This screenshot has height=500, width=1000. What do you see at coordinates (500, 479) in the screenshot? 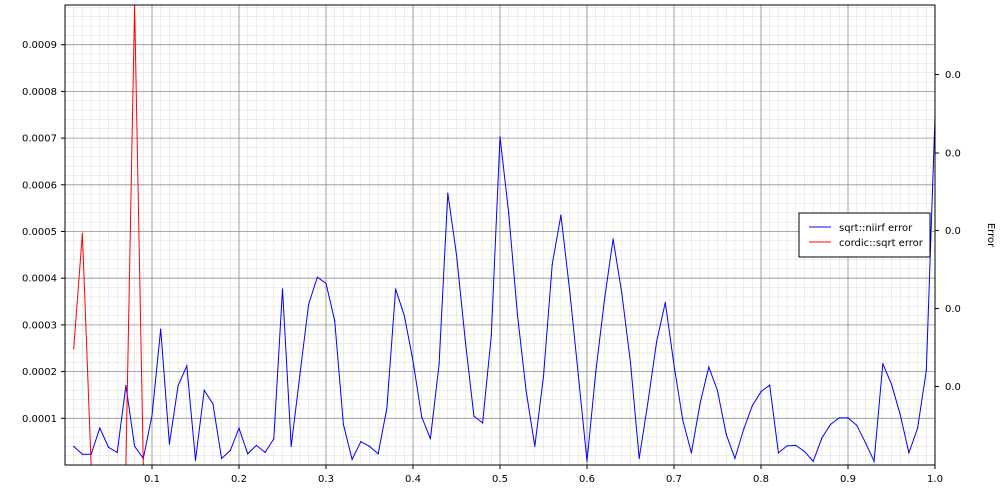
I see `x-tick-label: 0.5` at bounding box center [500, 479].